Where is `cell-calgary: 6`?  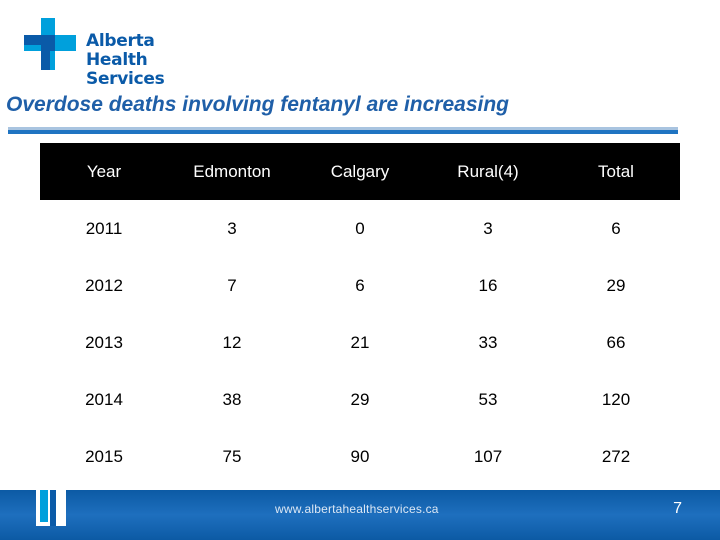
cell-calgary: 6 is located at coordinates (360, 285).